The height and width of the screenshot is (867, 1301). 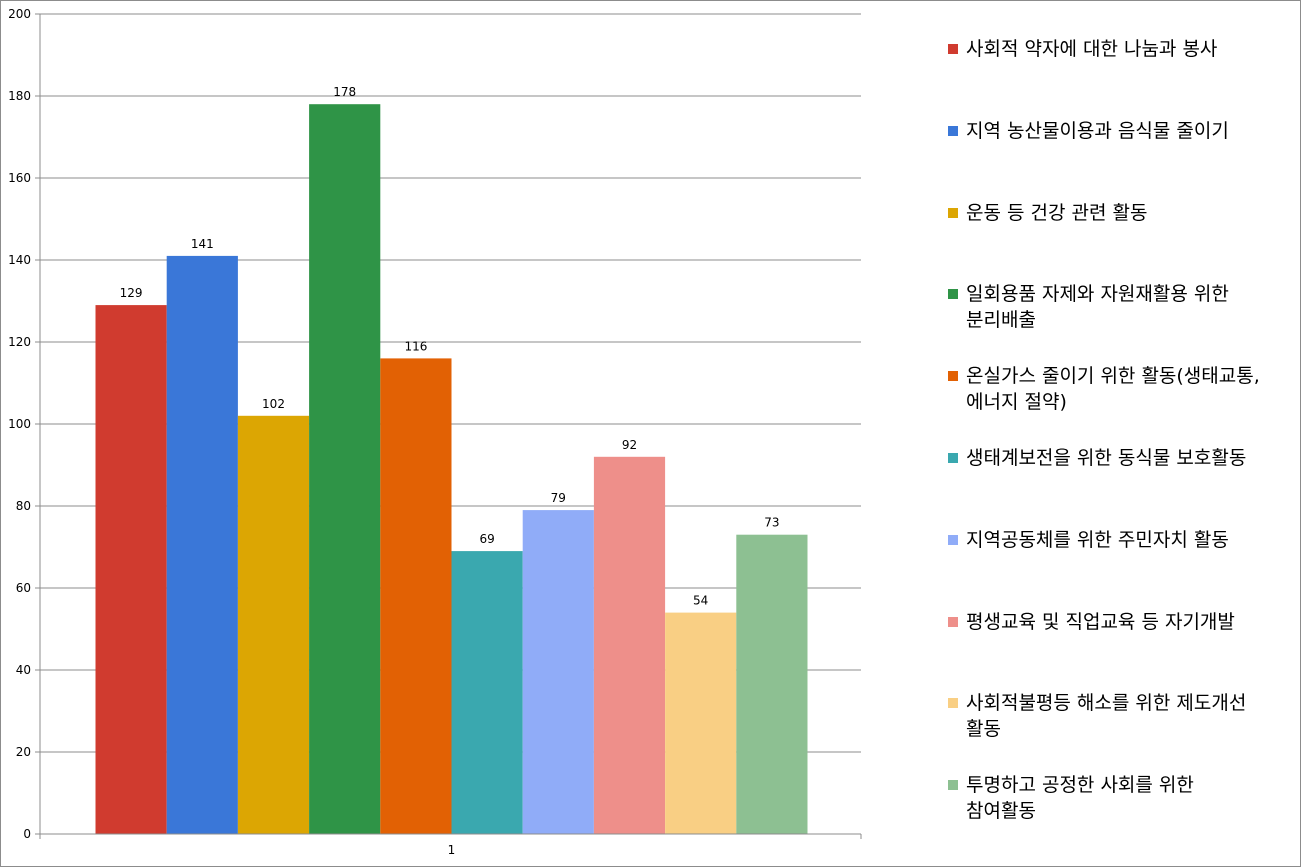 I want to click on legend-label-line: 사회적 약자에 대한 나눔과 봉사, so click(x=1092, y=49).